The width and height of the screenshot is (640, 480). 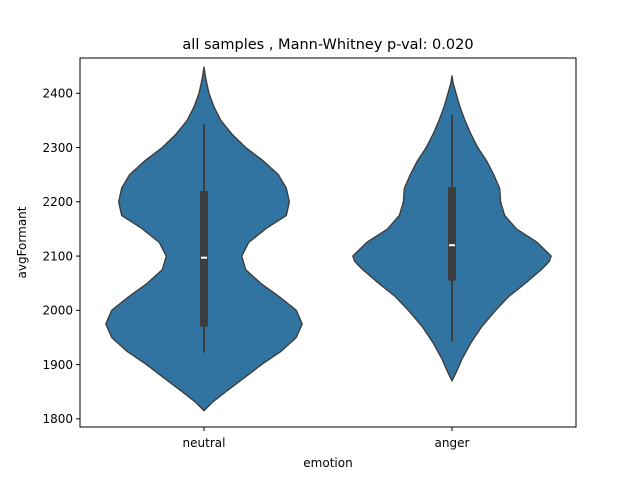 I want to click on violin-iqr-box-neutral, so click(x=204, y=258).